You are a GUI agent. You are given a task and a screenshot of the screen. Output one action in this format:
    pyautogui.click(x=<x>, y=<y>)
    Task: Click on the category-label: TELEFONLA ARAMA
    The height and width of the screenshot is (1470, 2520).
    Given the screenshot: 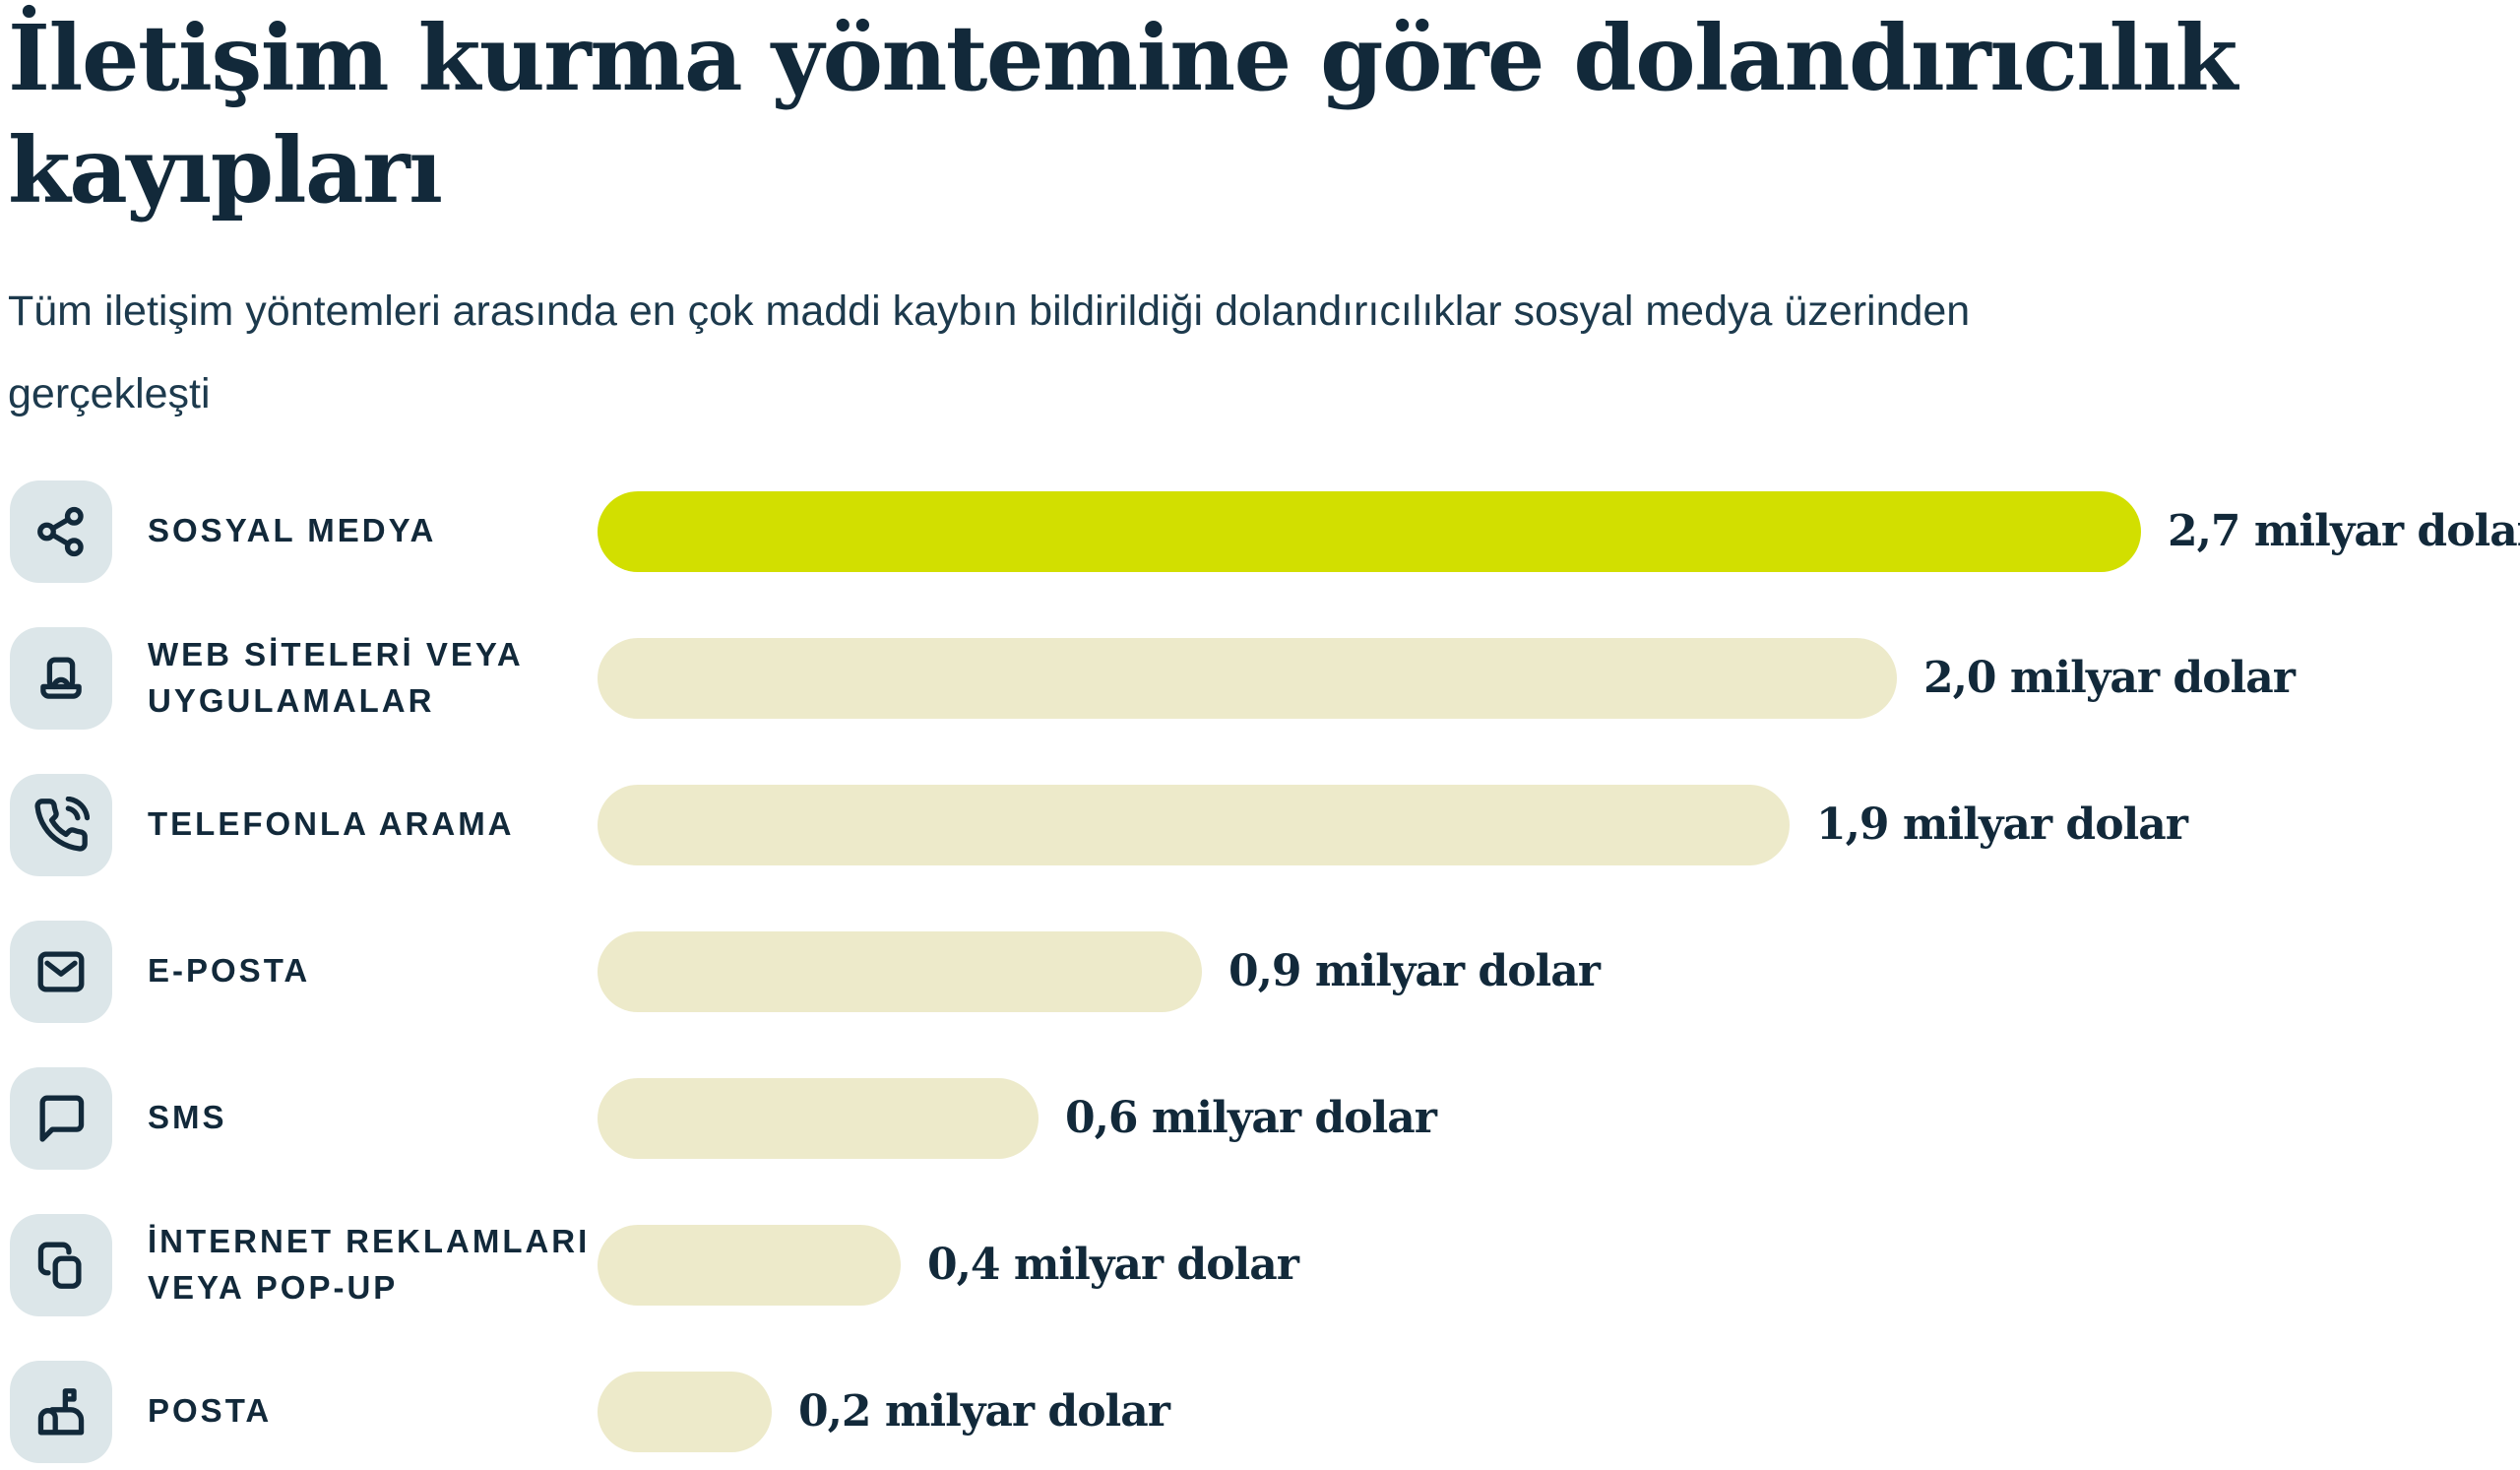 What is the action you would take?
    pyautogui.click(x=331, y=824)
    